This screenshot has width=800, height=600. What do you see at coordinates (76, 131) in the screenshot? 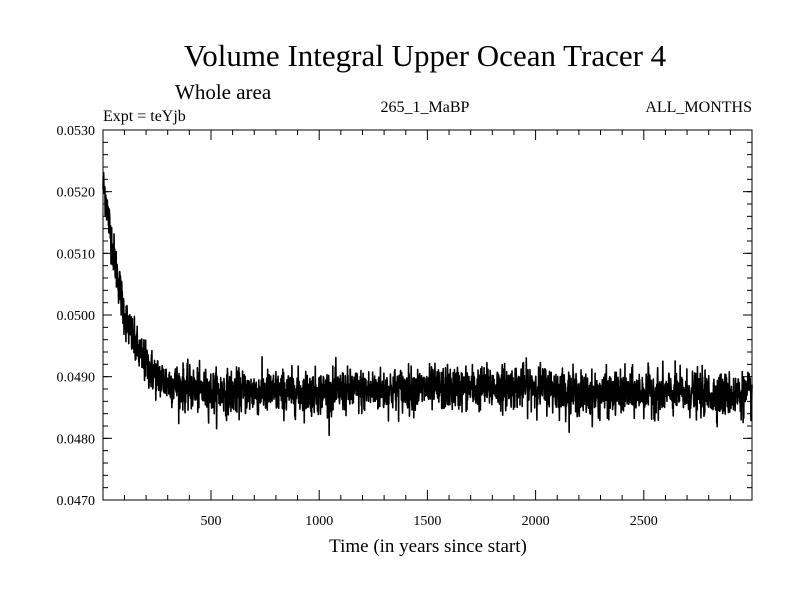
I see `y-tick-label: 0.0530` at bounding box center [76, 131].